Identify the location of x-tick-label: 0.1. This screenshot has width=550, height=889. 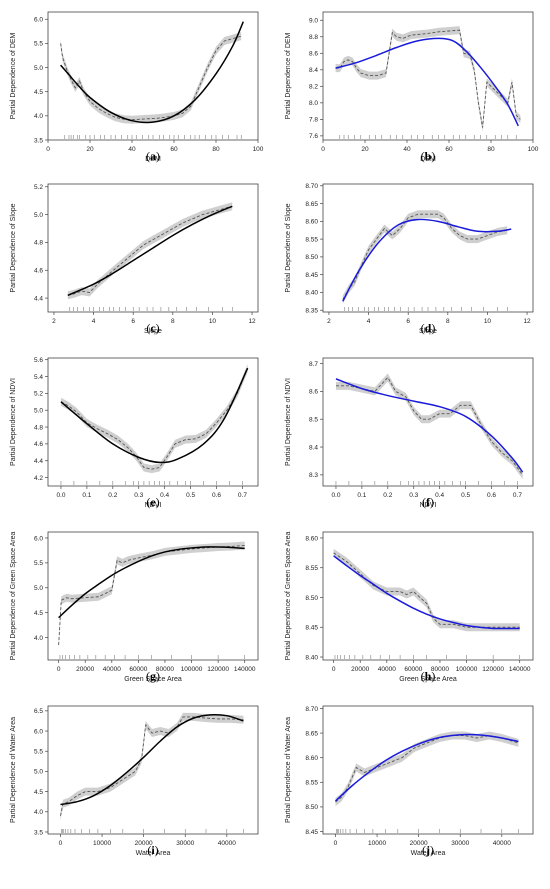
(86, 495).